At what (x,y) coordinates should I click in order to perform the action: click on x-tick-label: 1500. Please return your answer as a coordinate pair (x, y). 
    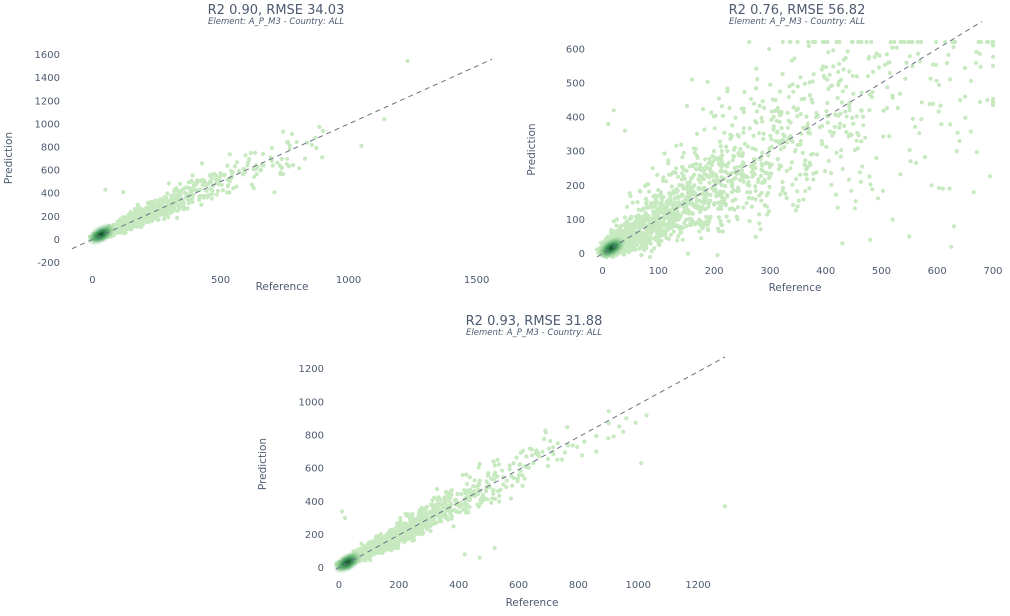
    Looking at the image, I should click on (476, 280).